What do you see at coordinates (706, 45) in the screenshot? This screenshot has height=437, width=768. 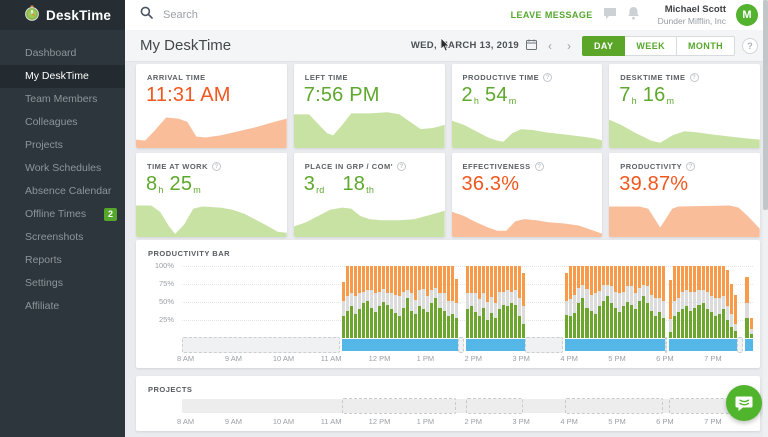 I see `tab-month: MONTH` at bounding box center [706, 45].